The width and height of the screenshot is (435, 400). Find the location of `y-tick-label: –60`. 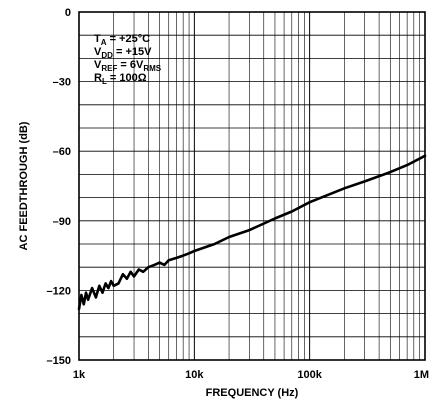

y-tick-label: –60 is located at coordinates (62, 152).